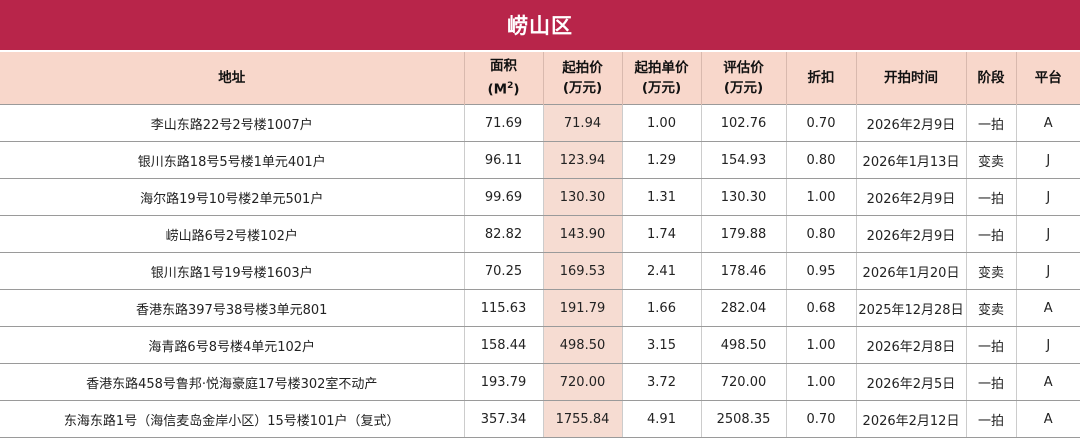  What do you see at coordinates (821, 271) in the screenshot?
I see `cell-discount: 0.95` at bounding box center [821, 271].